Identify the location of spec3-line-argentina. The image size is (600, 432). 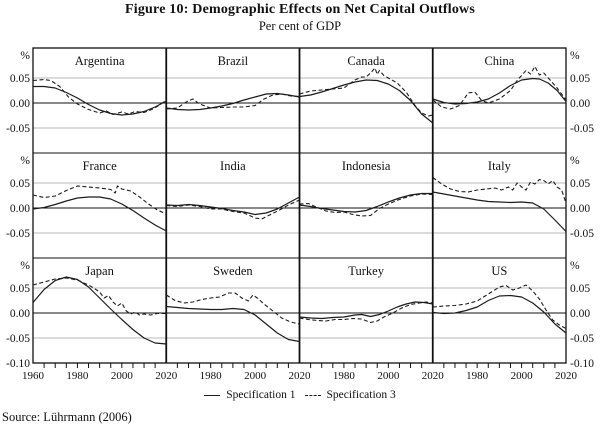
(99, 97).